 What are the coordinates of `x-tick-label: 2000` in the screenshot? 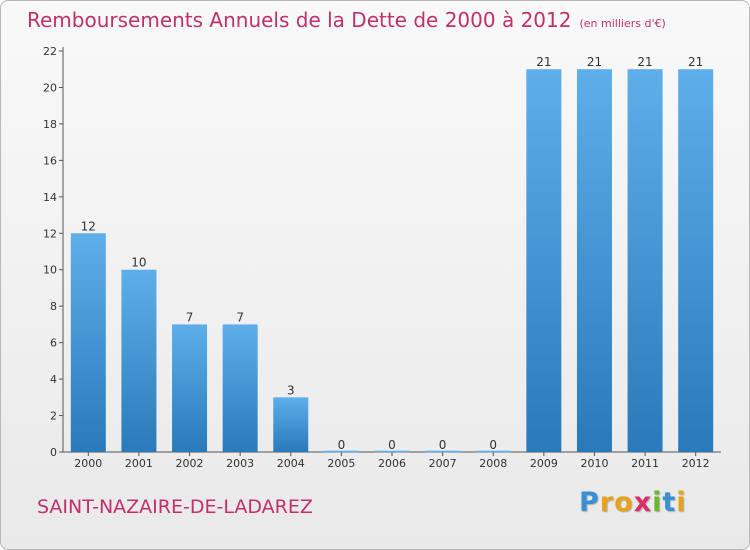 It's located at (88, 463).